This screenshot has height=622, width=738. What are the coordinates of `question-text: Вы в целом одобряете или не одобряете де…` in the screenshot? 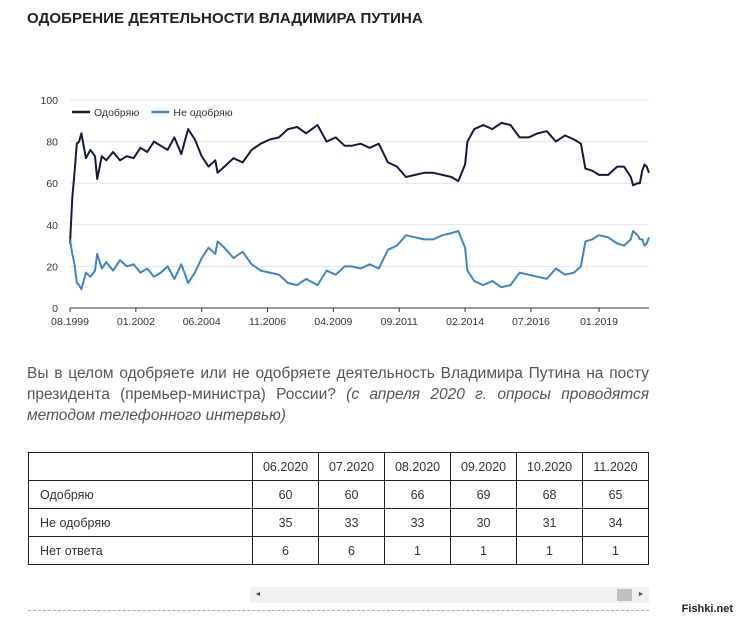 It's located at (338, 384).